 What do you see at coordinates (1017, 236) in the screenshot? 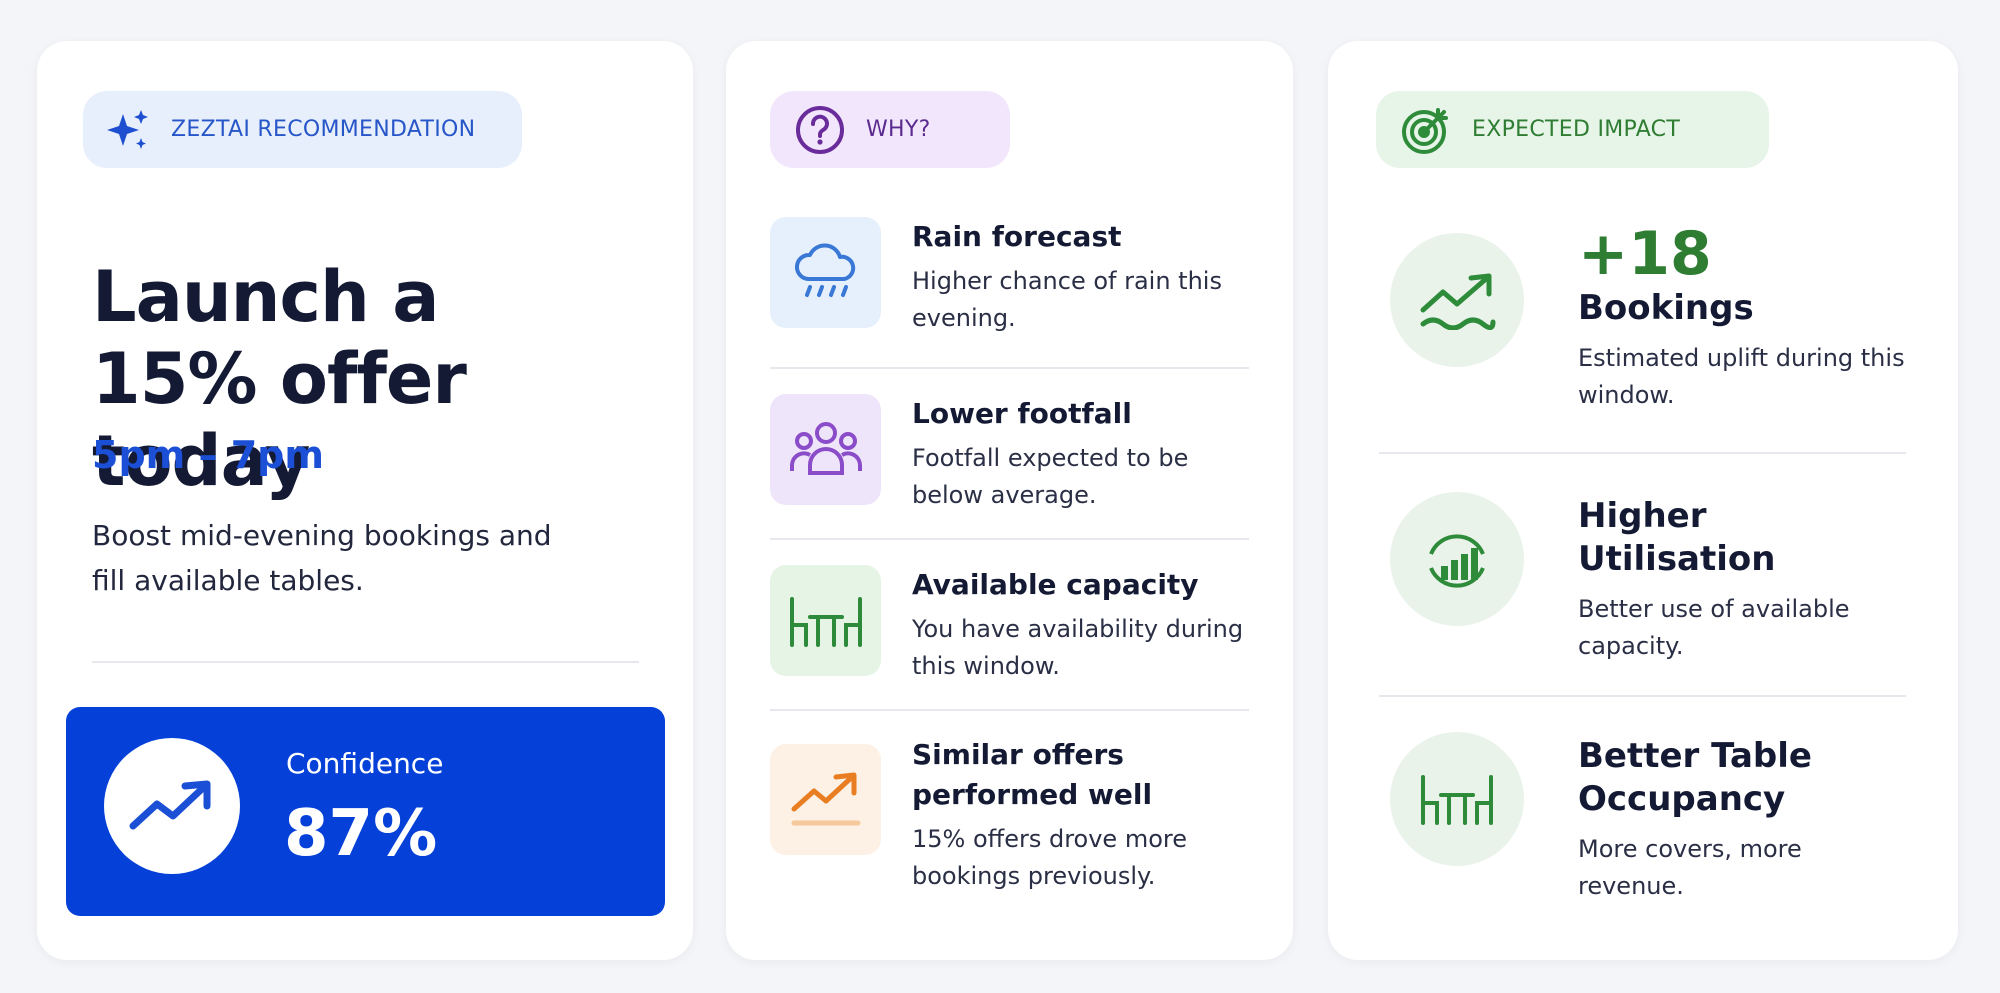
I see `item-title: Rain forecast` at bounding box center [1017, 236].